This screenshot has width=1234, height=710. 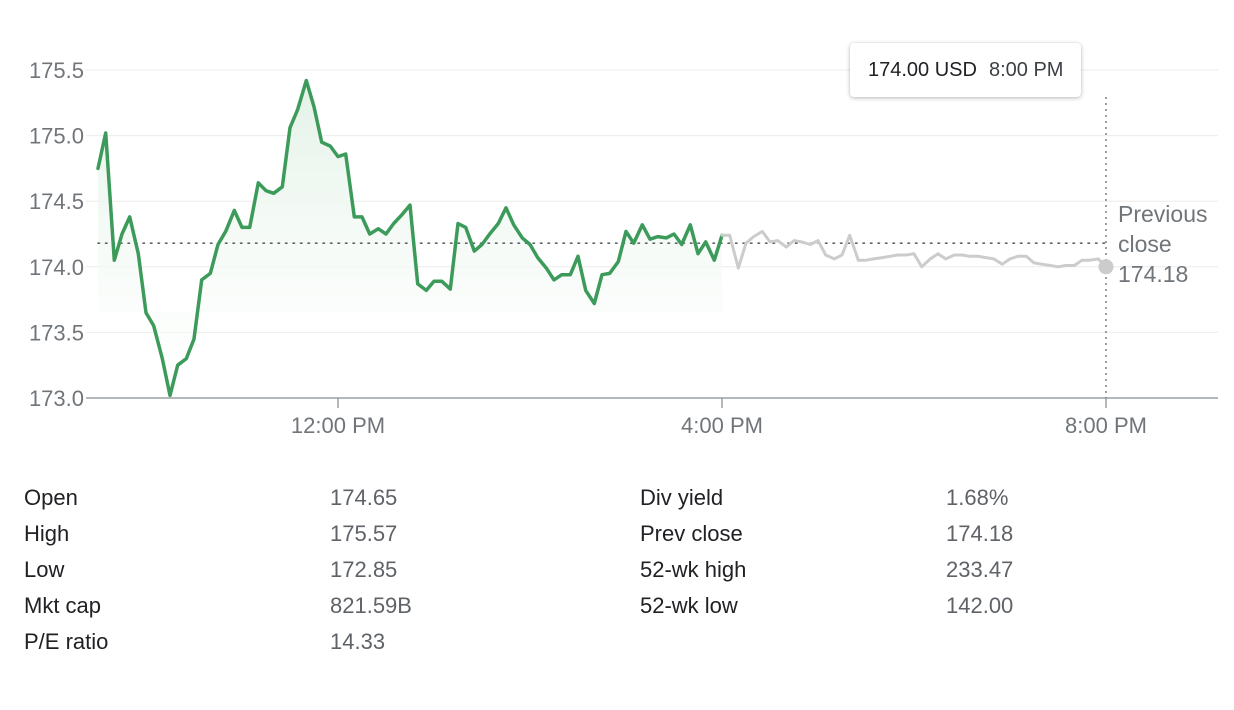 What do you see at coordinates (922, 69) in the screenshot?
I see `tooltip-price: 174.00 USD` at bounding box center [922, 69].